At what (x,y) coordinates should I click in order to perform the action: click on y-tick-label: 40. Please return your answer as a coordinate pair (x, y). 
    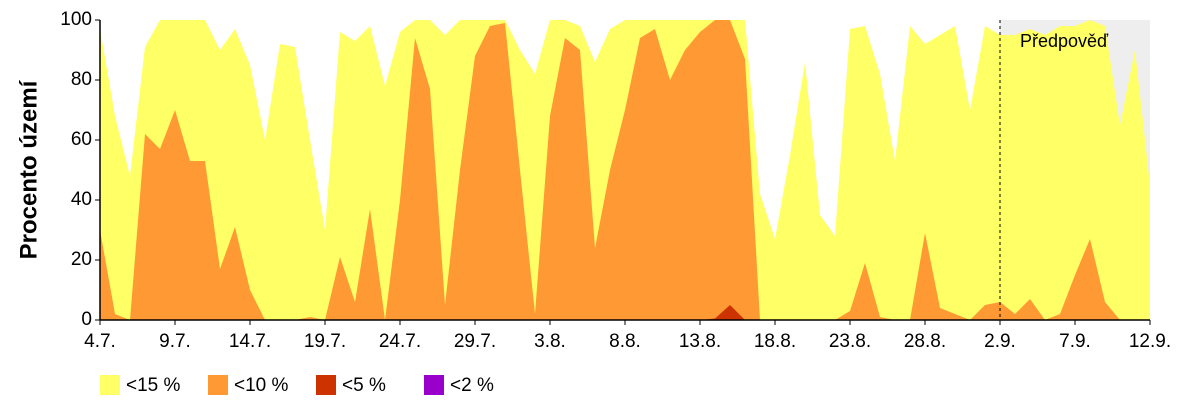
    Looking at the image, I should click on (81, 199).